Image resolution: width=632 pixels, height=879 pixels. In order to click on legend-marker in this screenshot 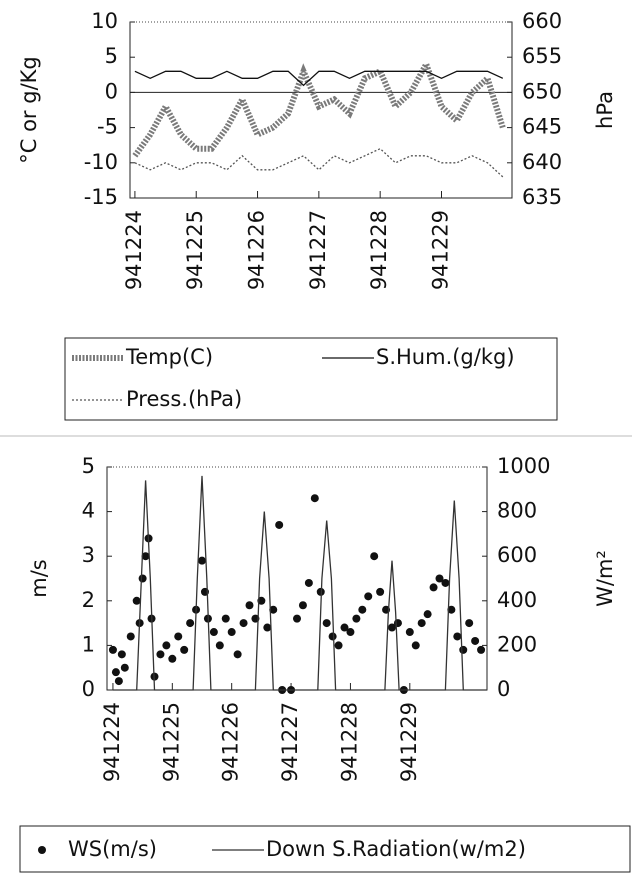, I will do `click(42, 850)`.